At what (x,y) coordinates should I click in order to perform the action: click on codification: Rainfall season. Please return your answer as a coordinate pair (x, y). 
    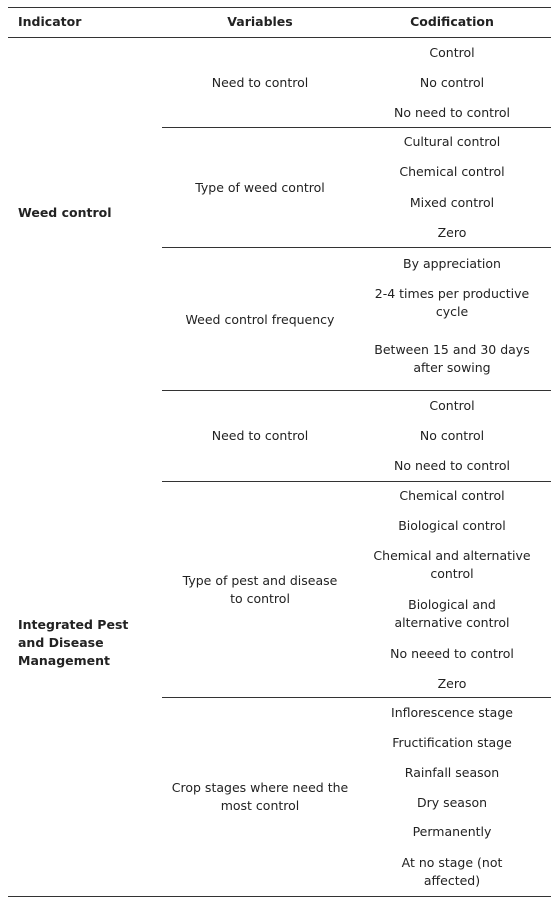
    Looking at the image, I should click on (452, 772).